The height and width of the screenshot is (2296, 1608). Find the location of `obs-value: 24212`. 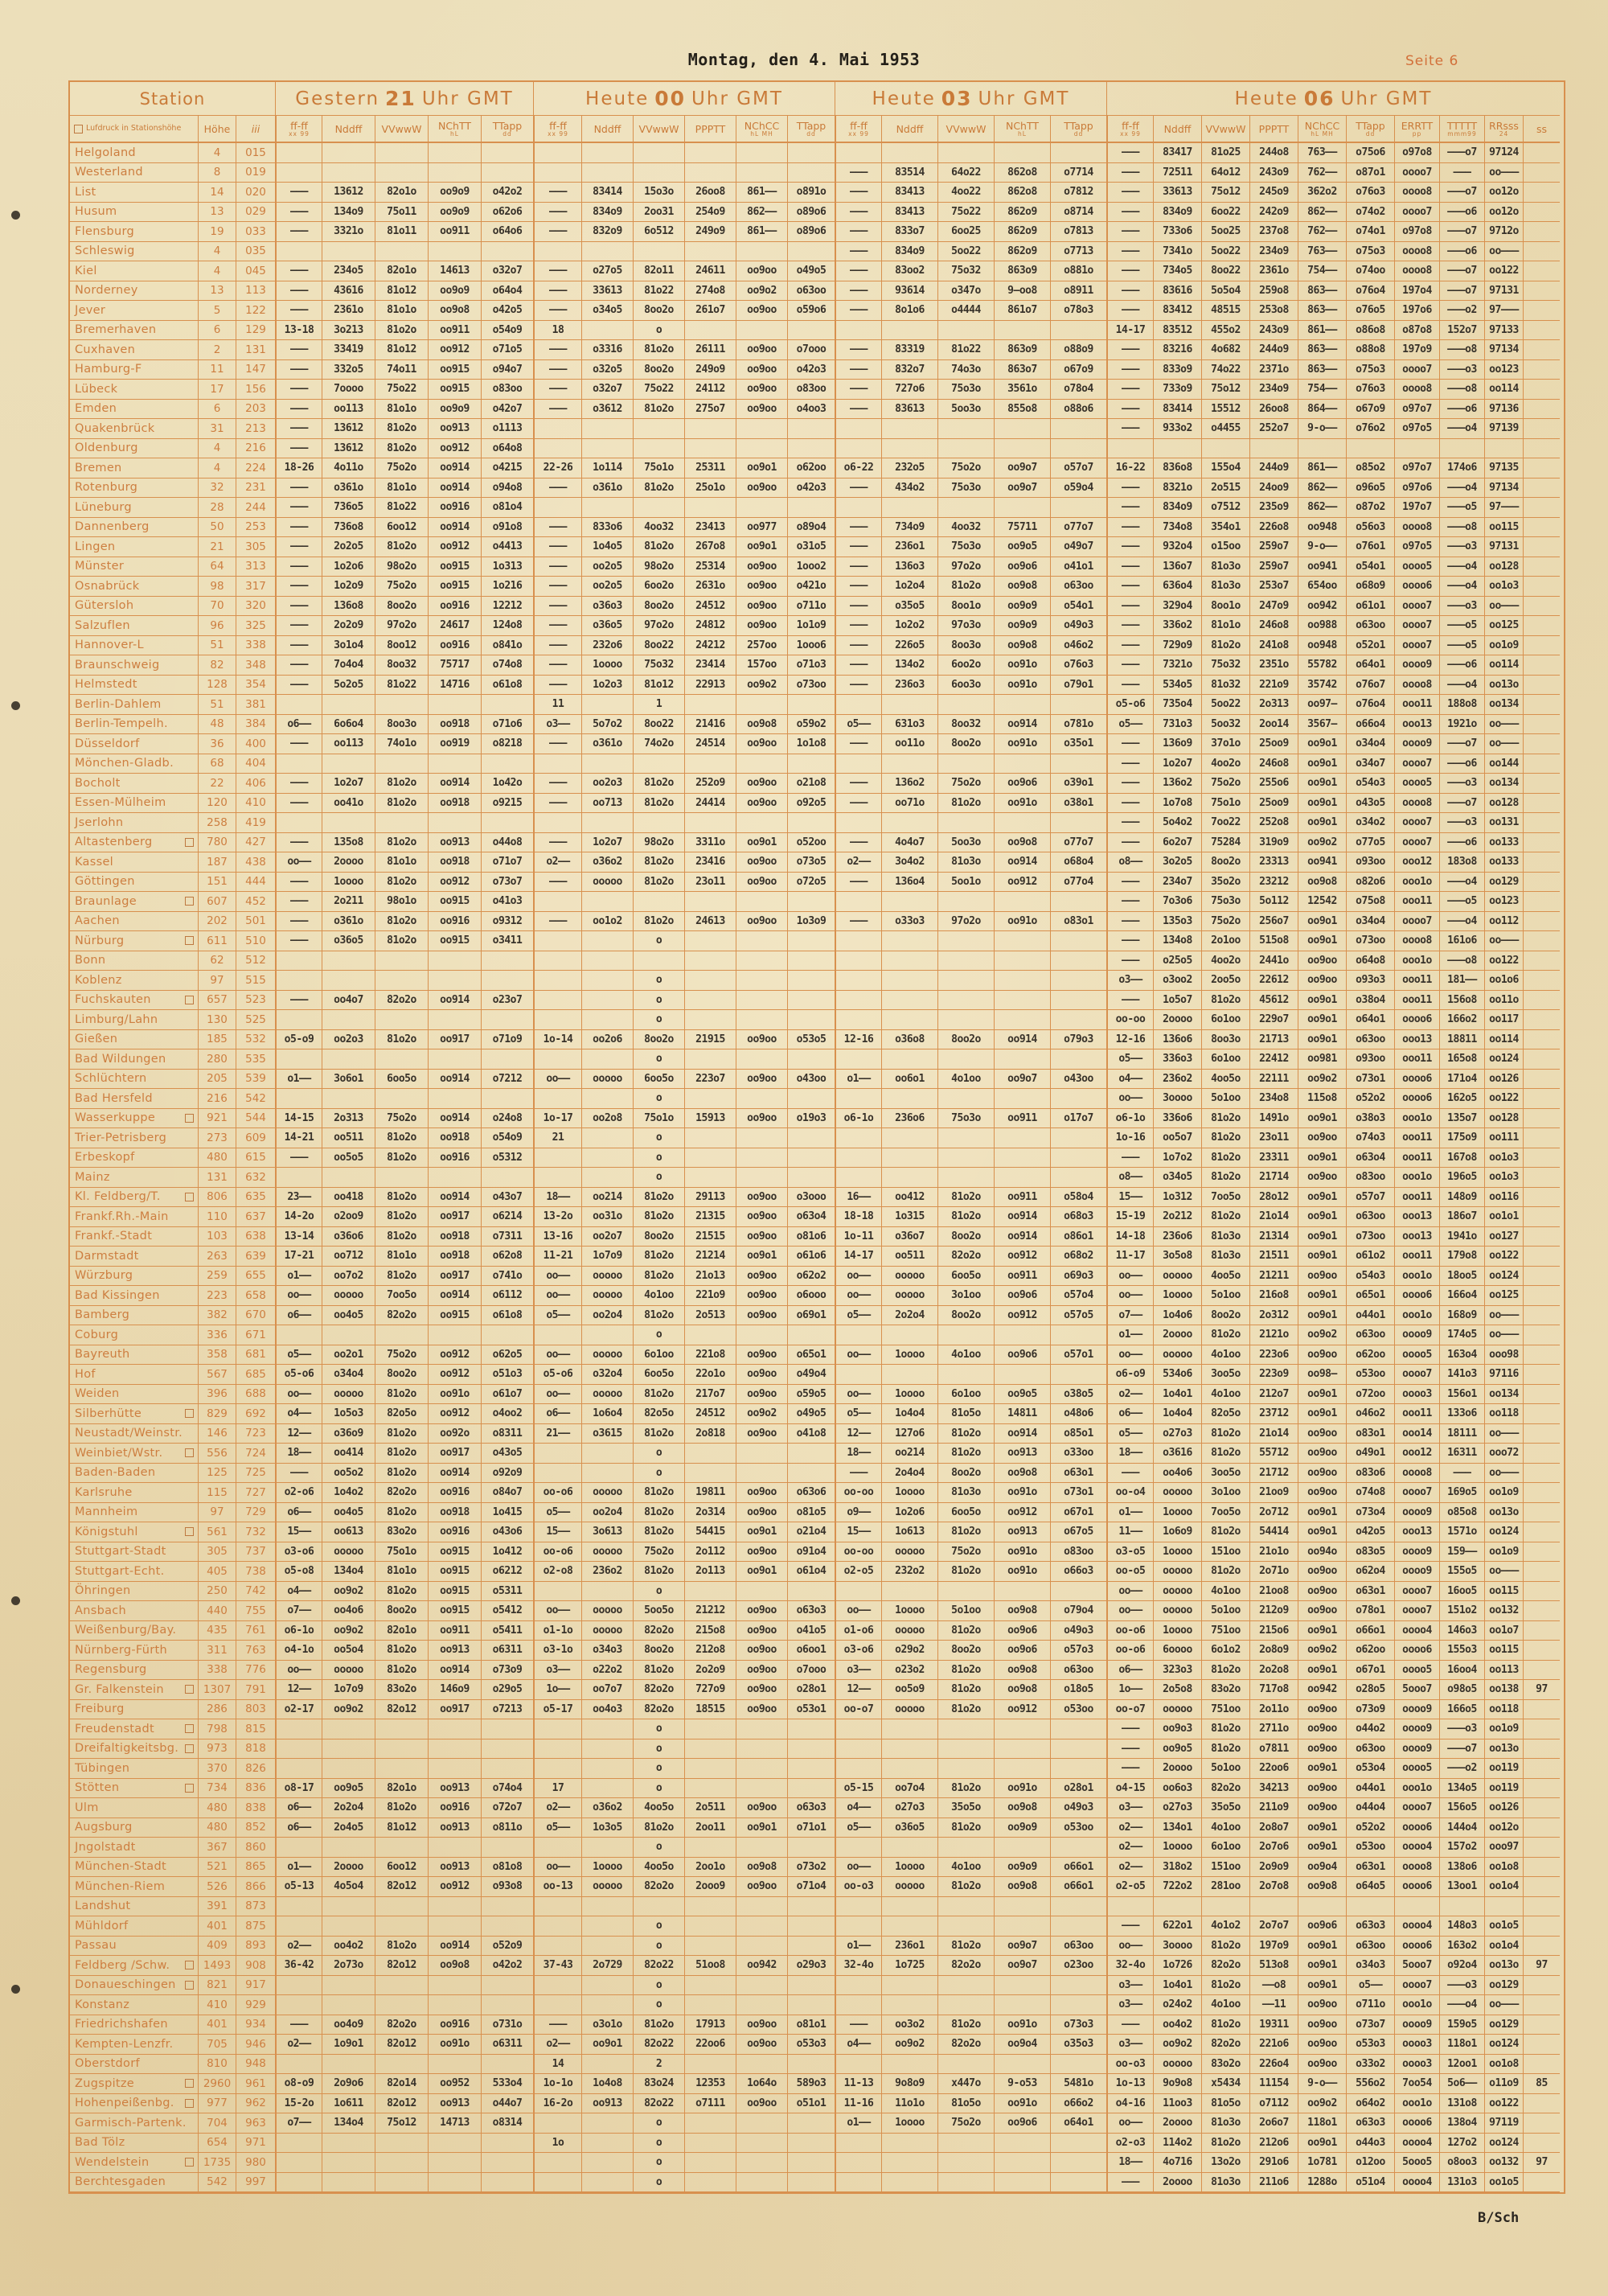

obs-value: 24212 is located at coordinates (710, 645).